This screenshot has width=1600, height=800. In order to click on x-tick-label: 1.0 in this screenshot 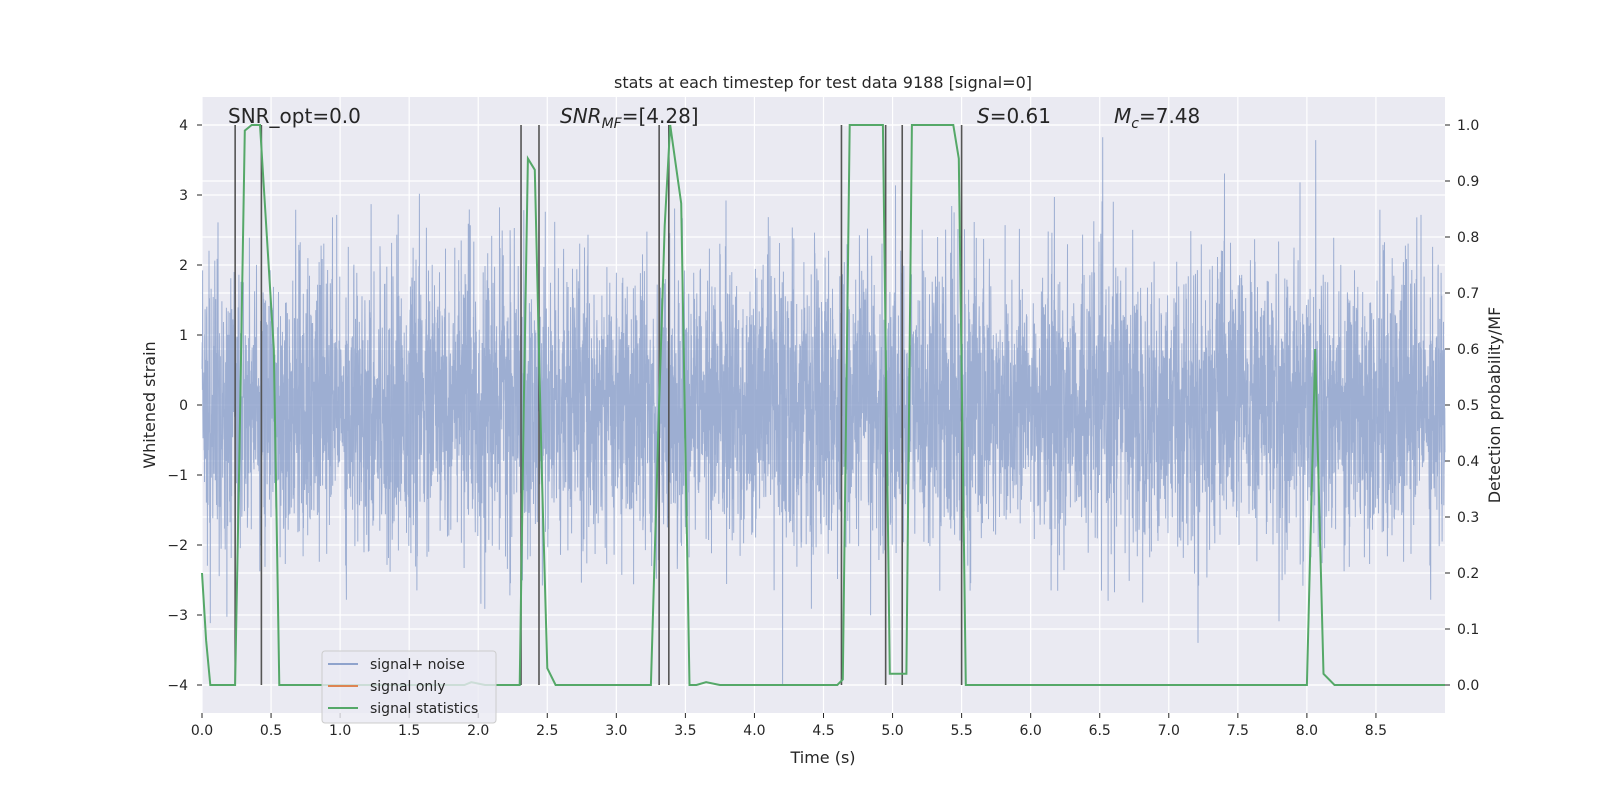, I will do `click(340, 731)`.